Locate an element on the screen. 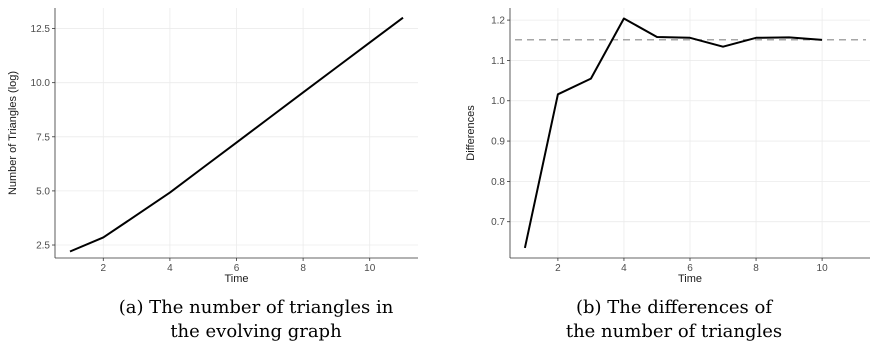 The image size is (873, 356). y-axis-label: Differences is located at coordinates (471, 133).